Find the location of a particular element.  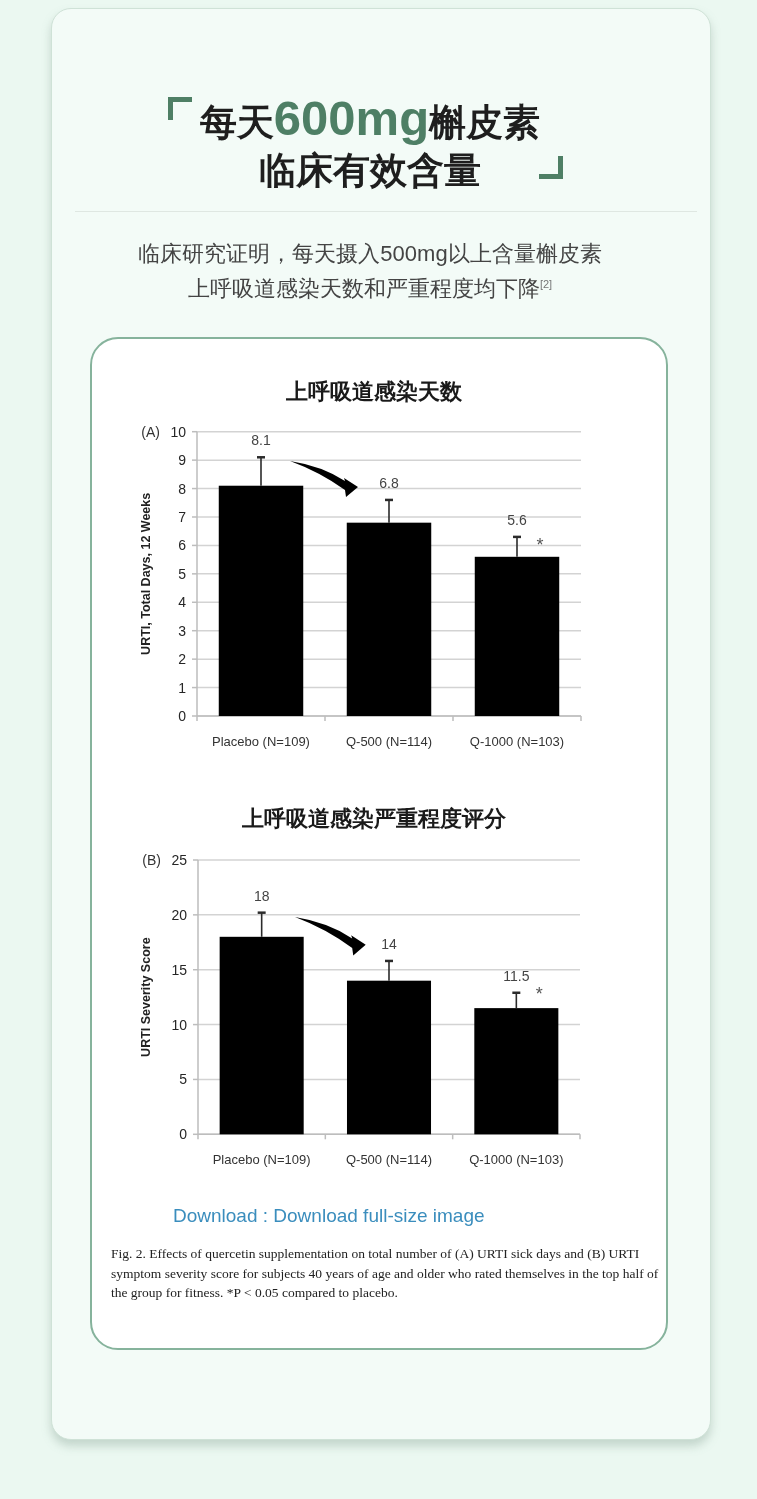

data-label: 6.8 is located at coordinates (389, 482).